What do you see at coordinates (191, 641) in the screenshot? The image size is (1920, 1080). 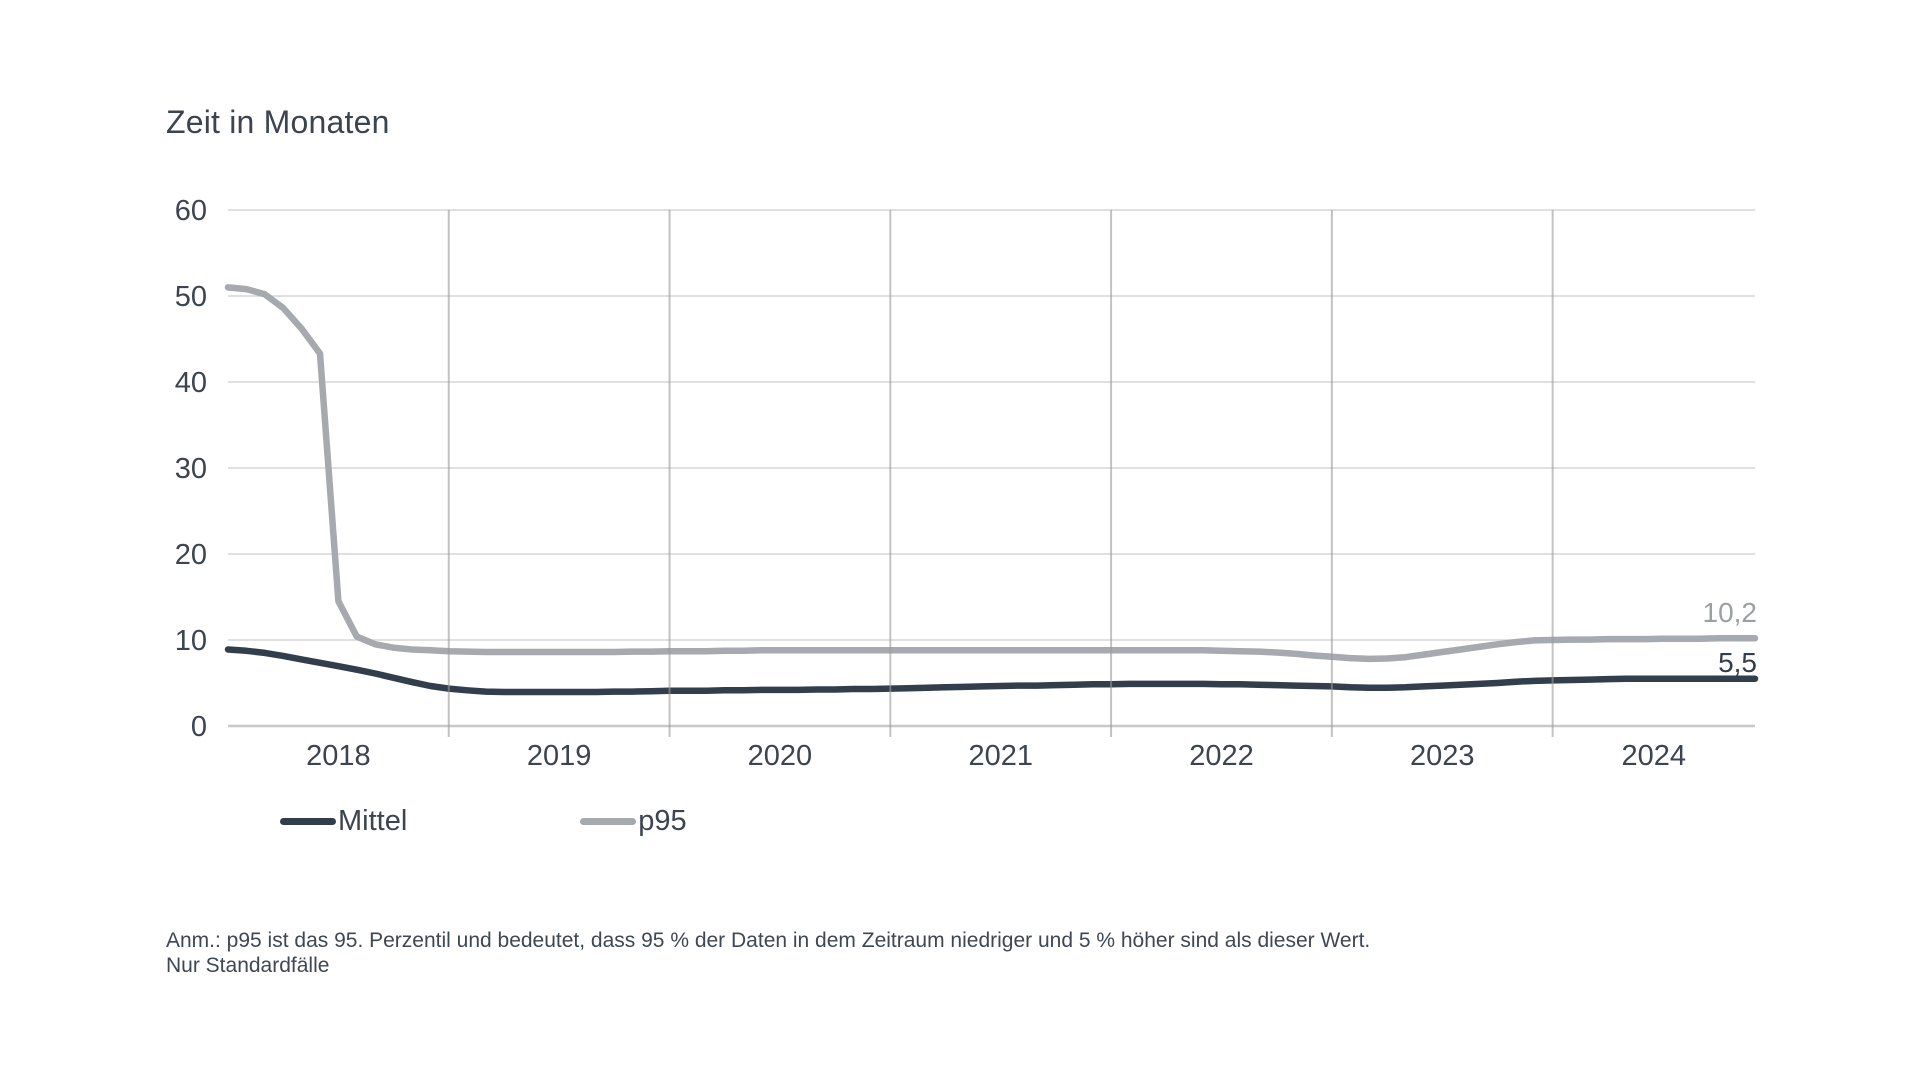 I see `y-axis-tick-label: 10` at bounding box center [191, 641].